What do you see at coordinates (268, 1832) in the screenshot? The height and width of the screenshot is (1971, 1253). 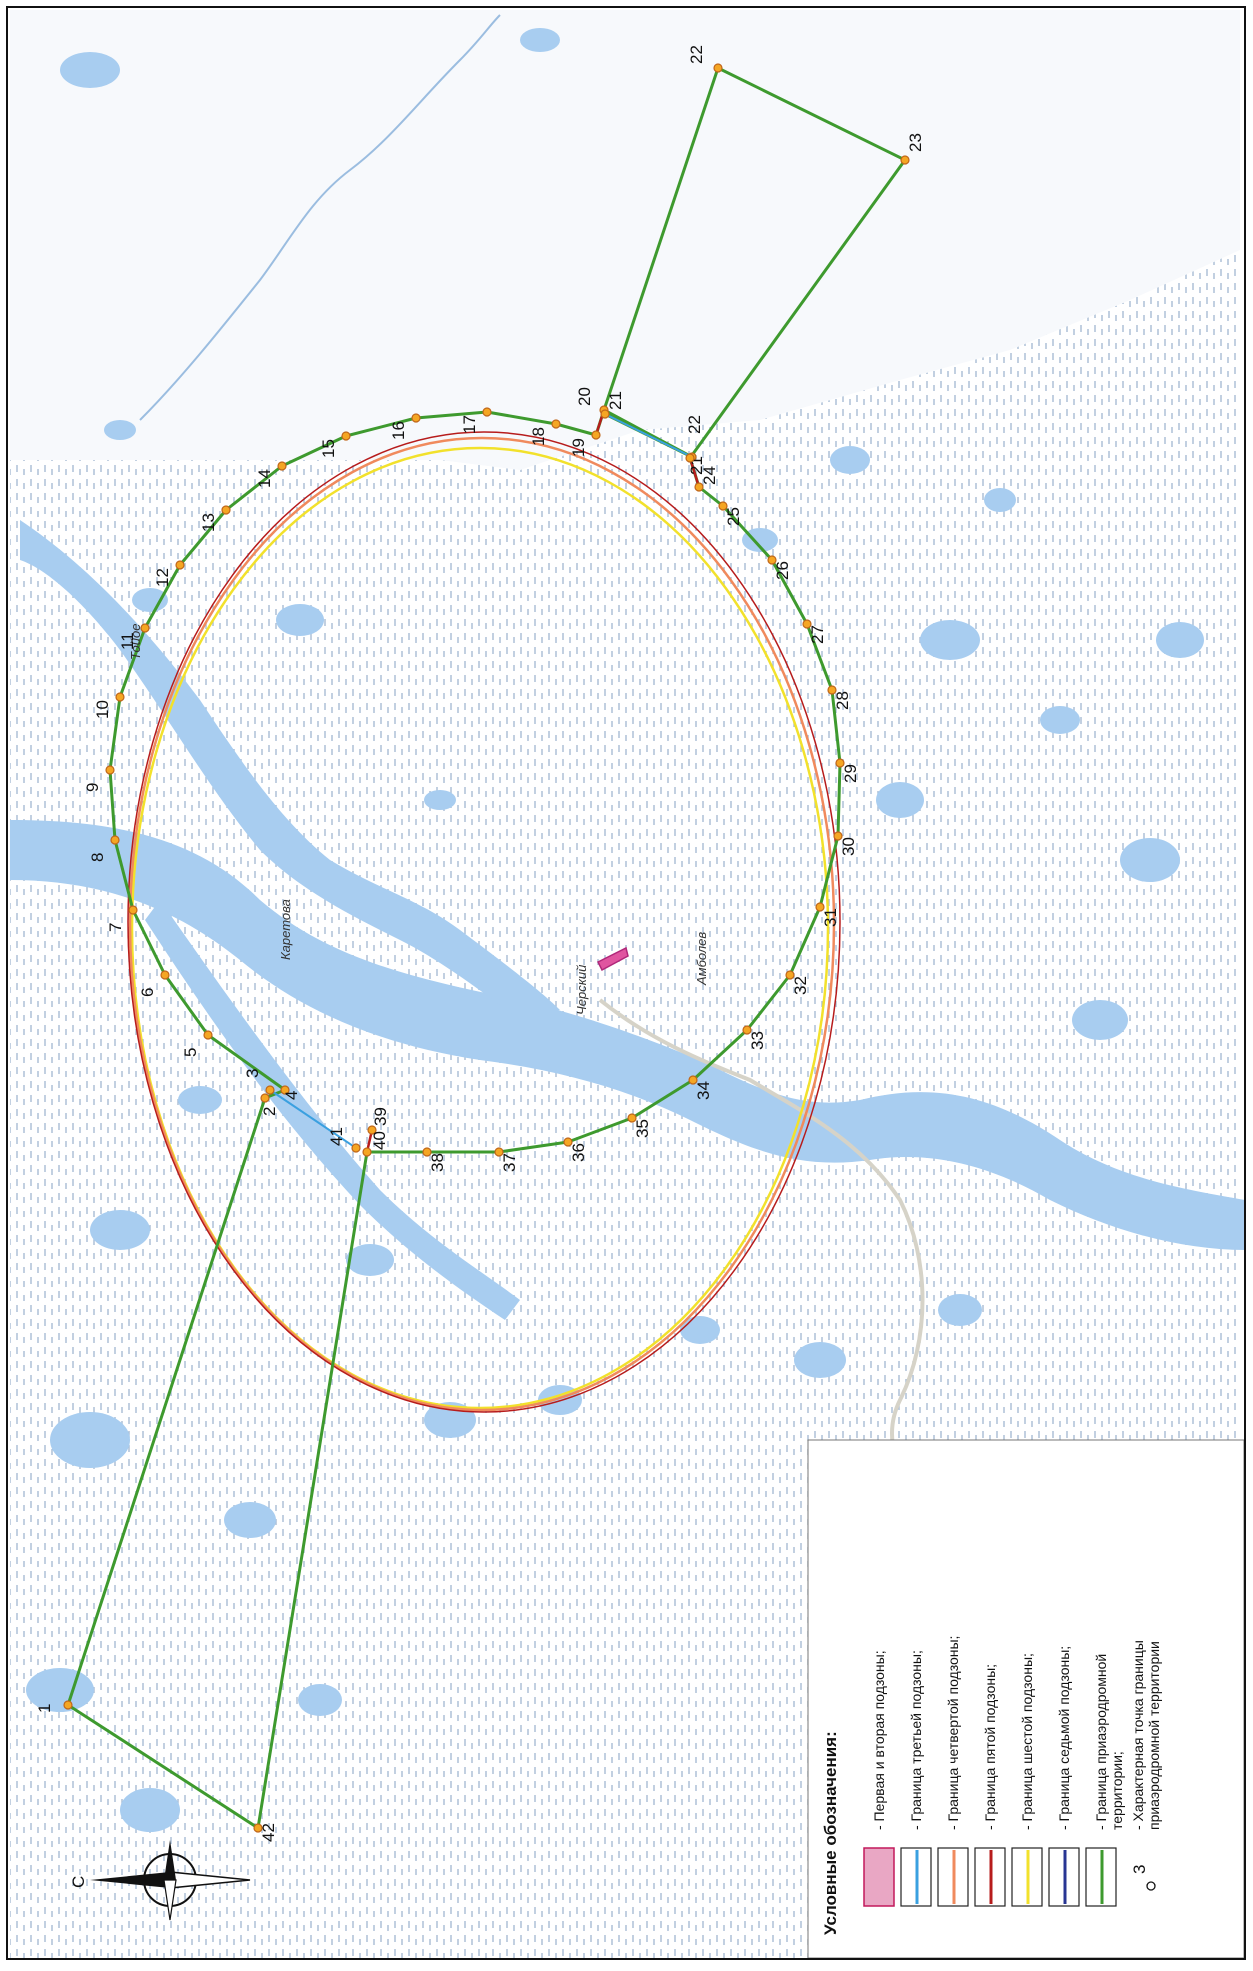 I see `point-label-42: 42` at bounding box center [268, 1832].